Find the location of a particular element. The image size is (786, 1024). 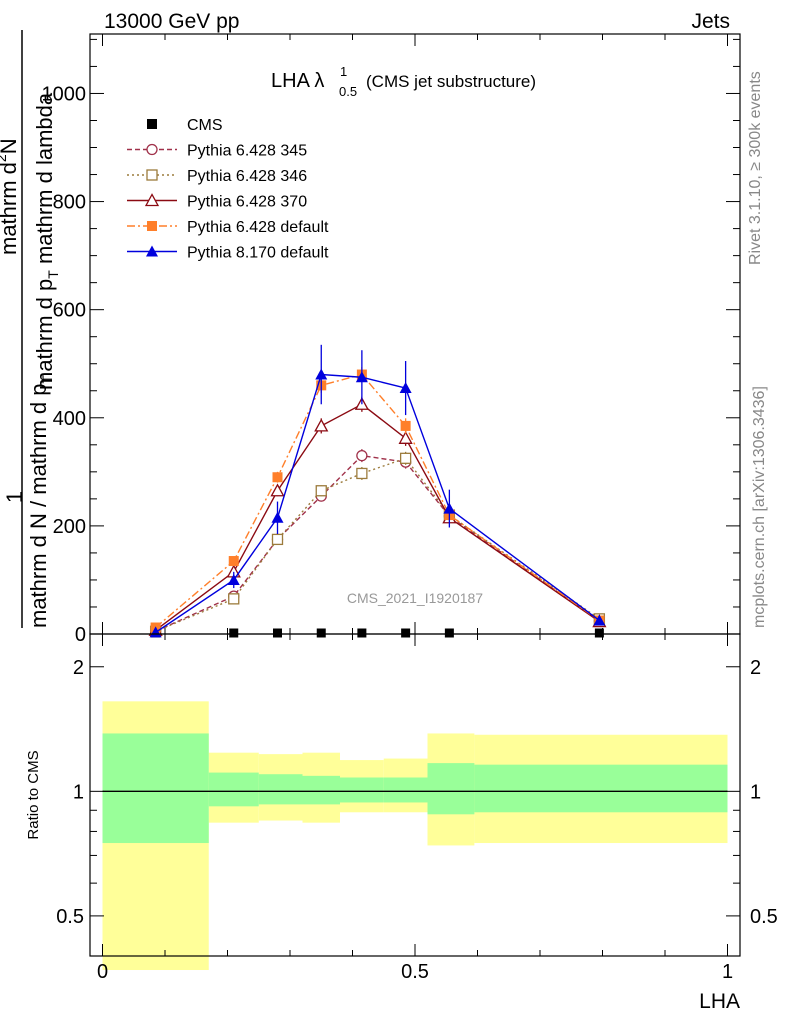

ratio-y-tick-label-right: 2 is located at coordinates (755, 668).